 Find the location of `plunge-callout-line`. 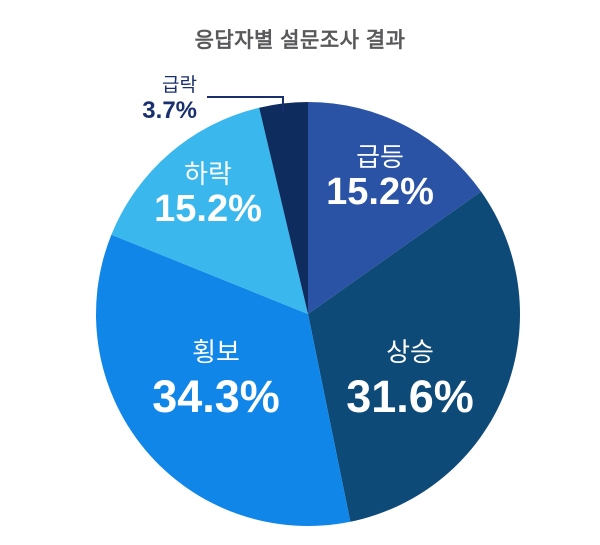

plunge-callout-line is located at coordinates (245, 103).